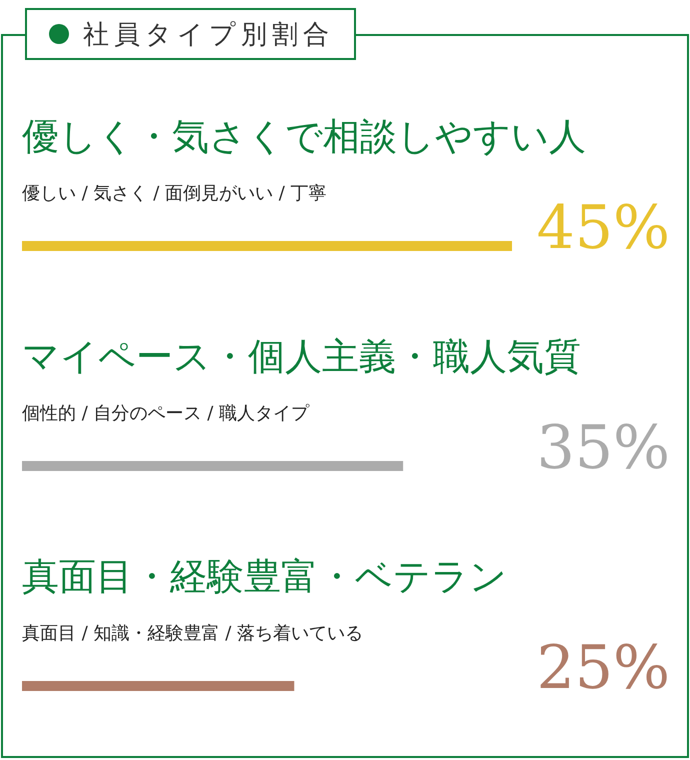 Image resolution: width=690 pixels, height=760 pixels. Describe the element at coordinates (166, 413) in the screenshot. I see `annotation: 個性的 / 自分のペース / 職人タイプ` at that location.